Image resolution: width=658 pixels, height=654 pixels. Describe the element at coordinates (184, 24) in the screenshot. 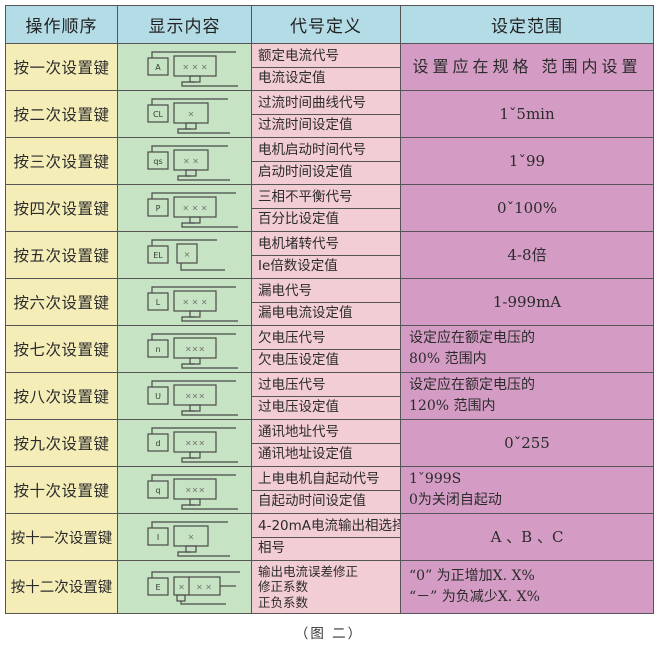

I see `column-header-display: 显示内容` at that location.